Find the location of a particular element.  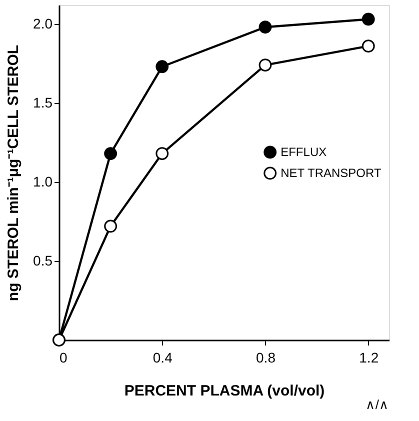

y-tick-label: 0.5 is located at coordinates (43, 260).